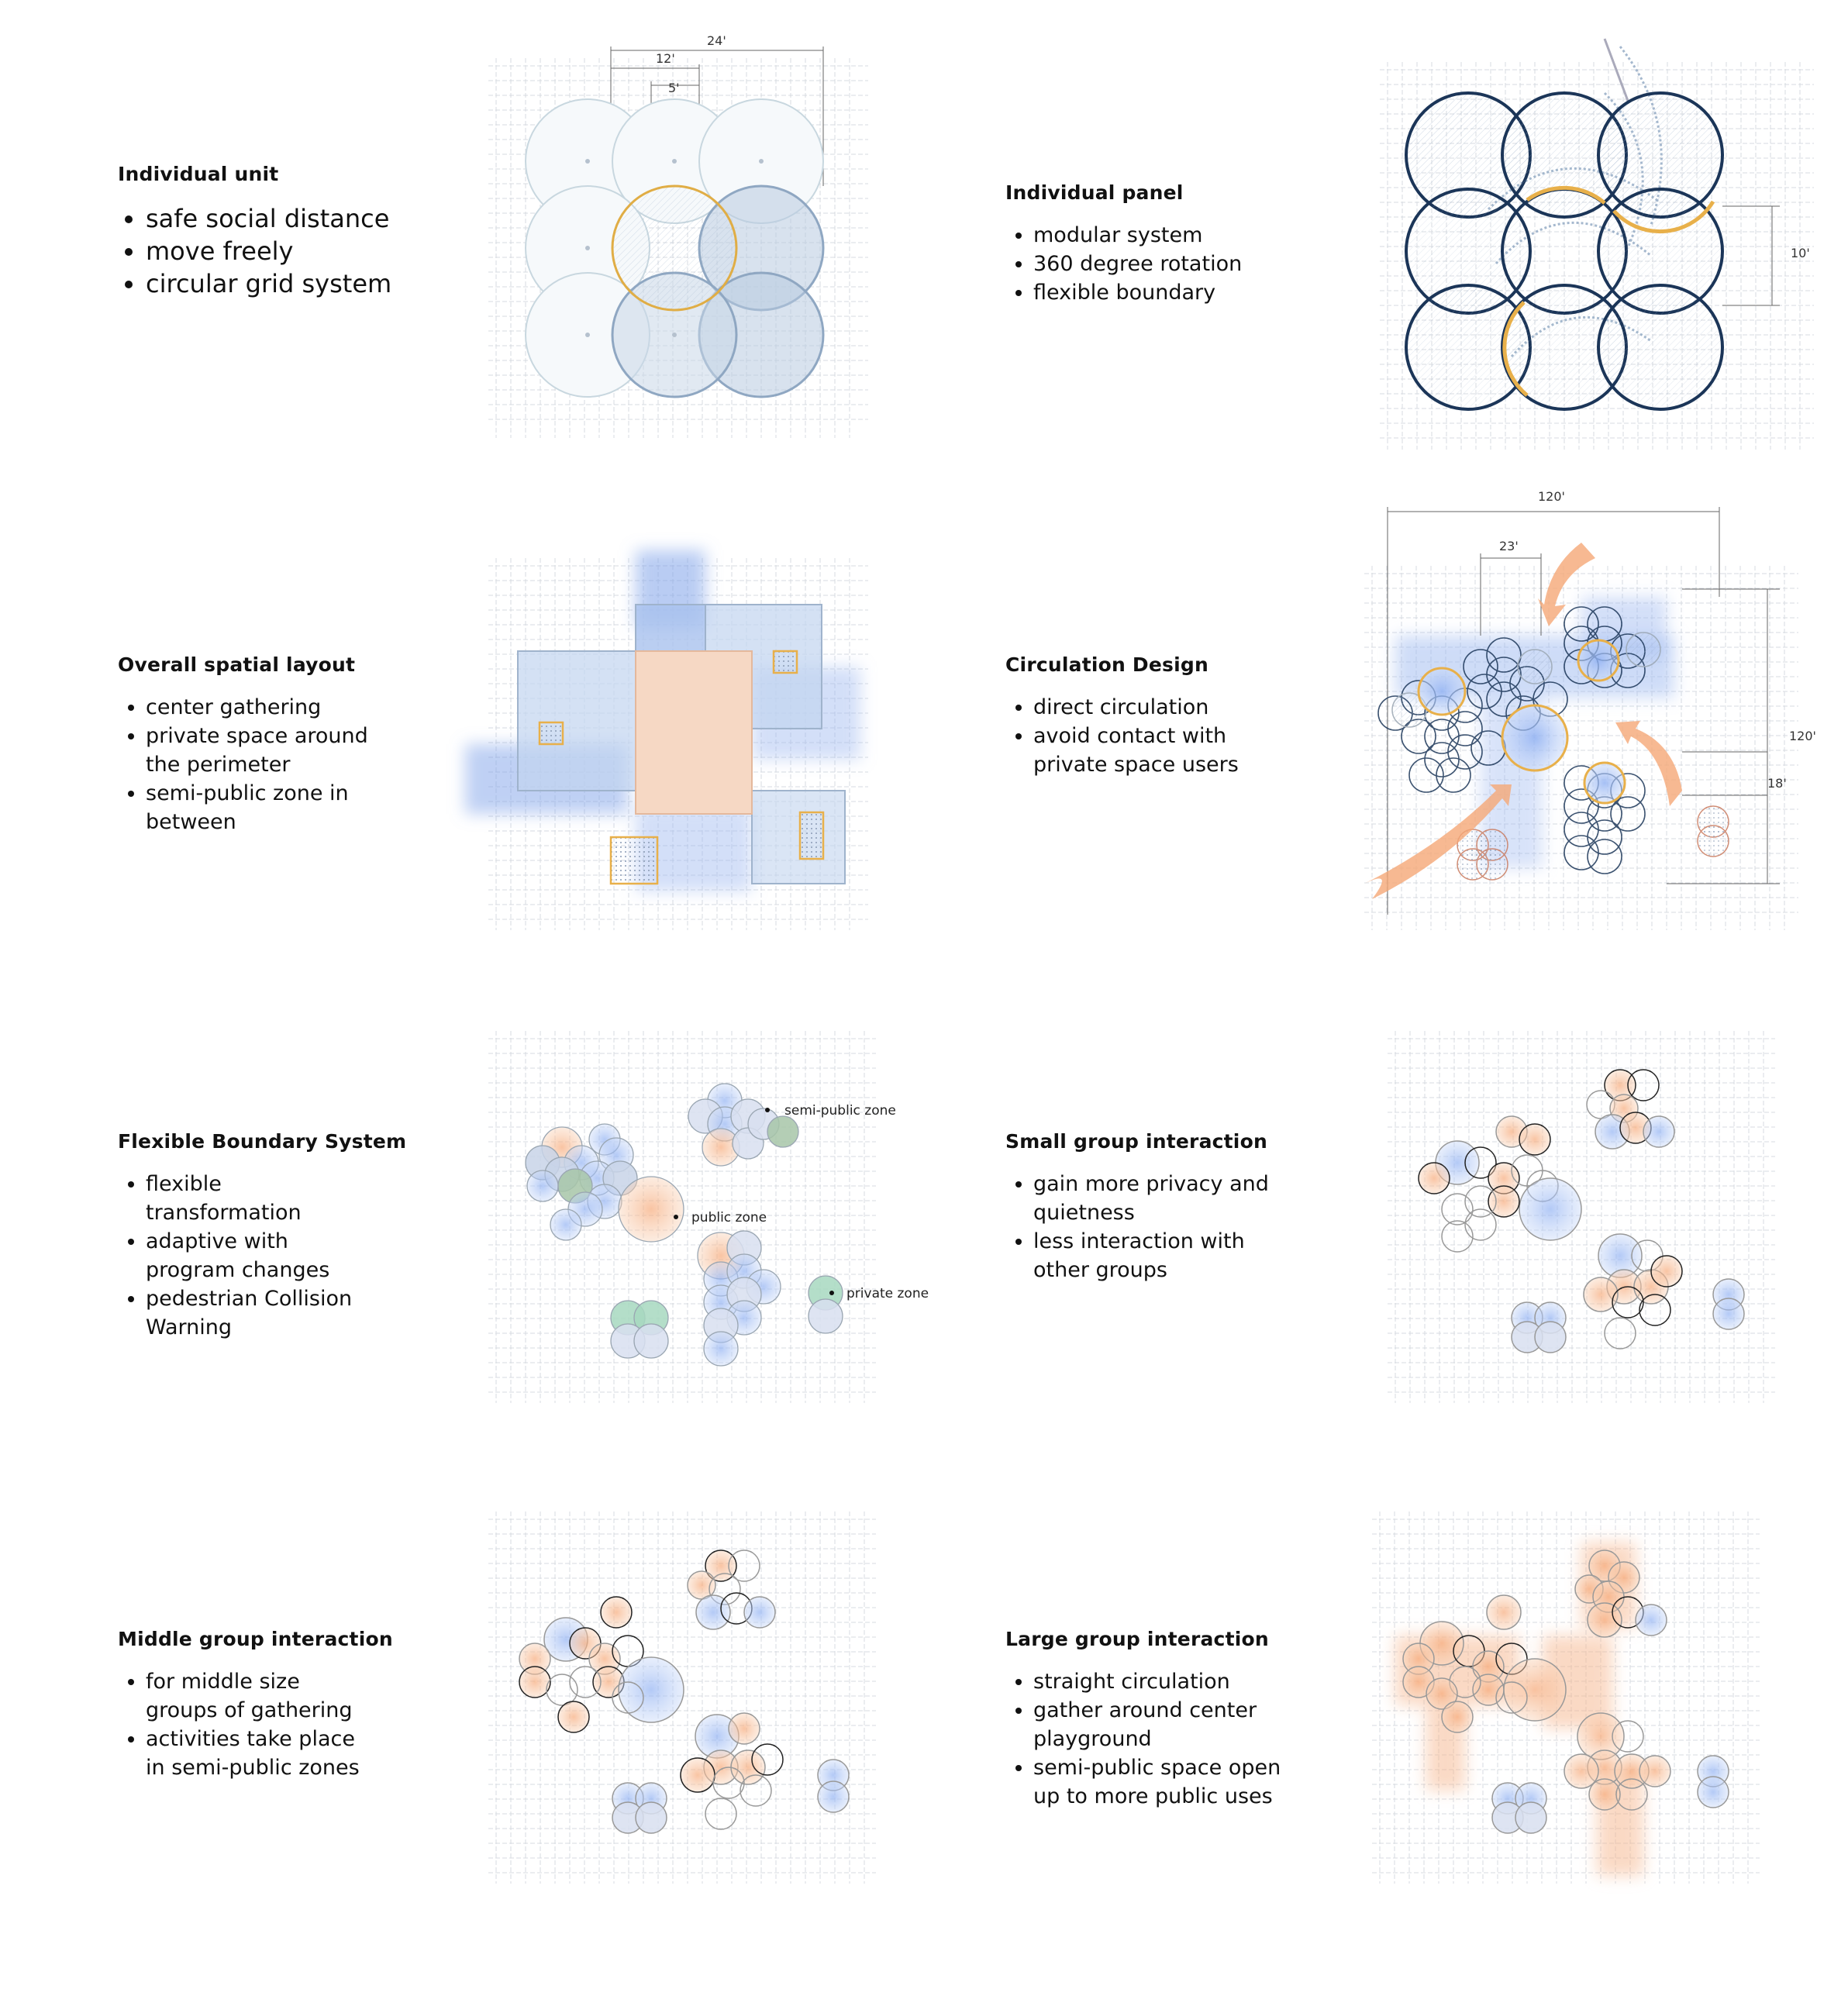 This screenshot has width=1848, height=1989. I want to click on zone-label-dots, so click(754, 1201).